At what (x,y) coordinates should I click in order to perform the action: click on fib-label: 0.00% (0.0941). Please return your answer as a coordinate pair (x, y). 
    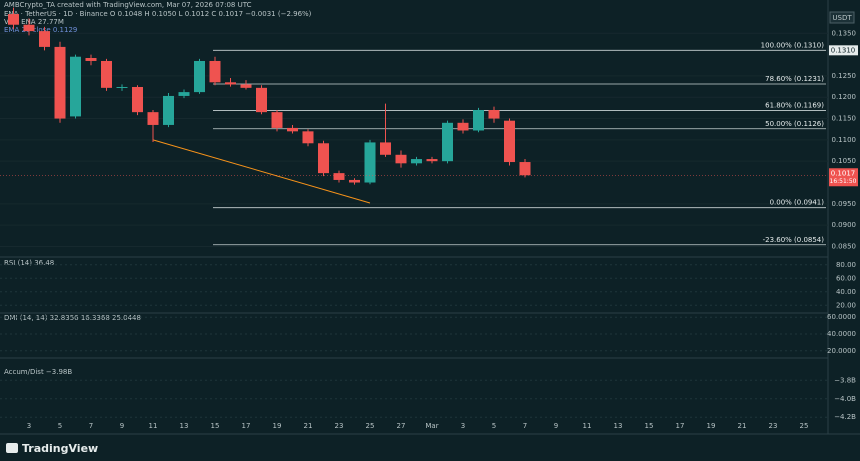
    Looking at the image, I should click on (797, 203).